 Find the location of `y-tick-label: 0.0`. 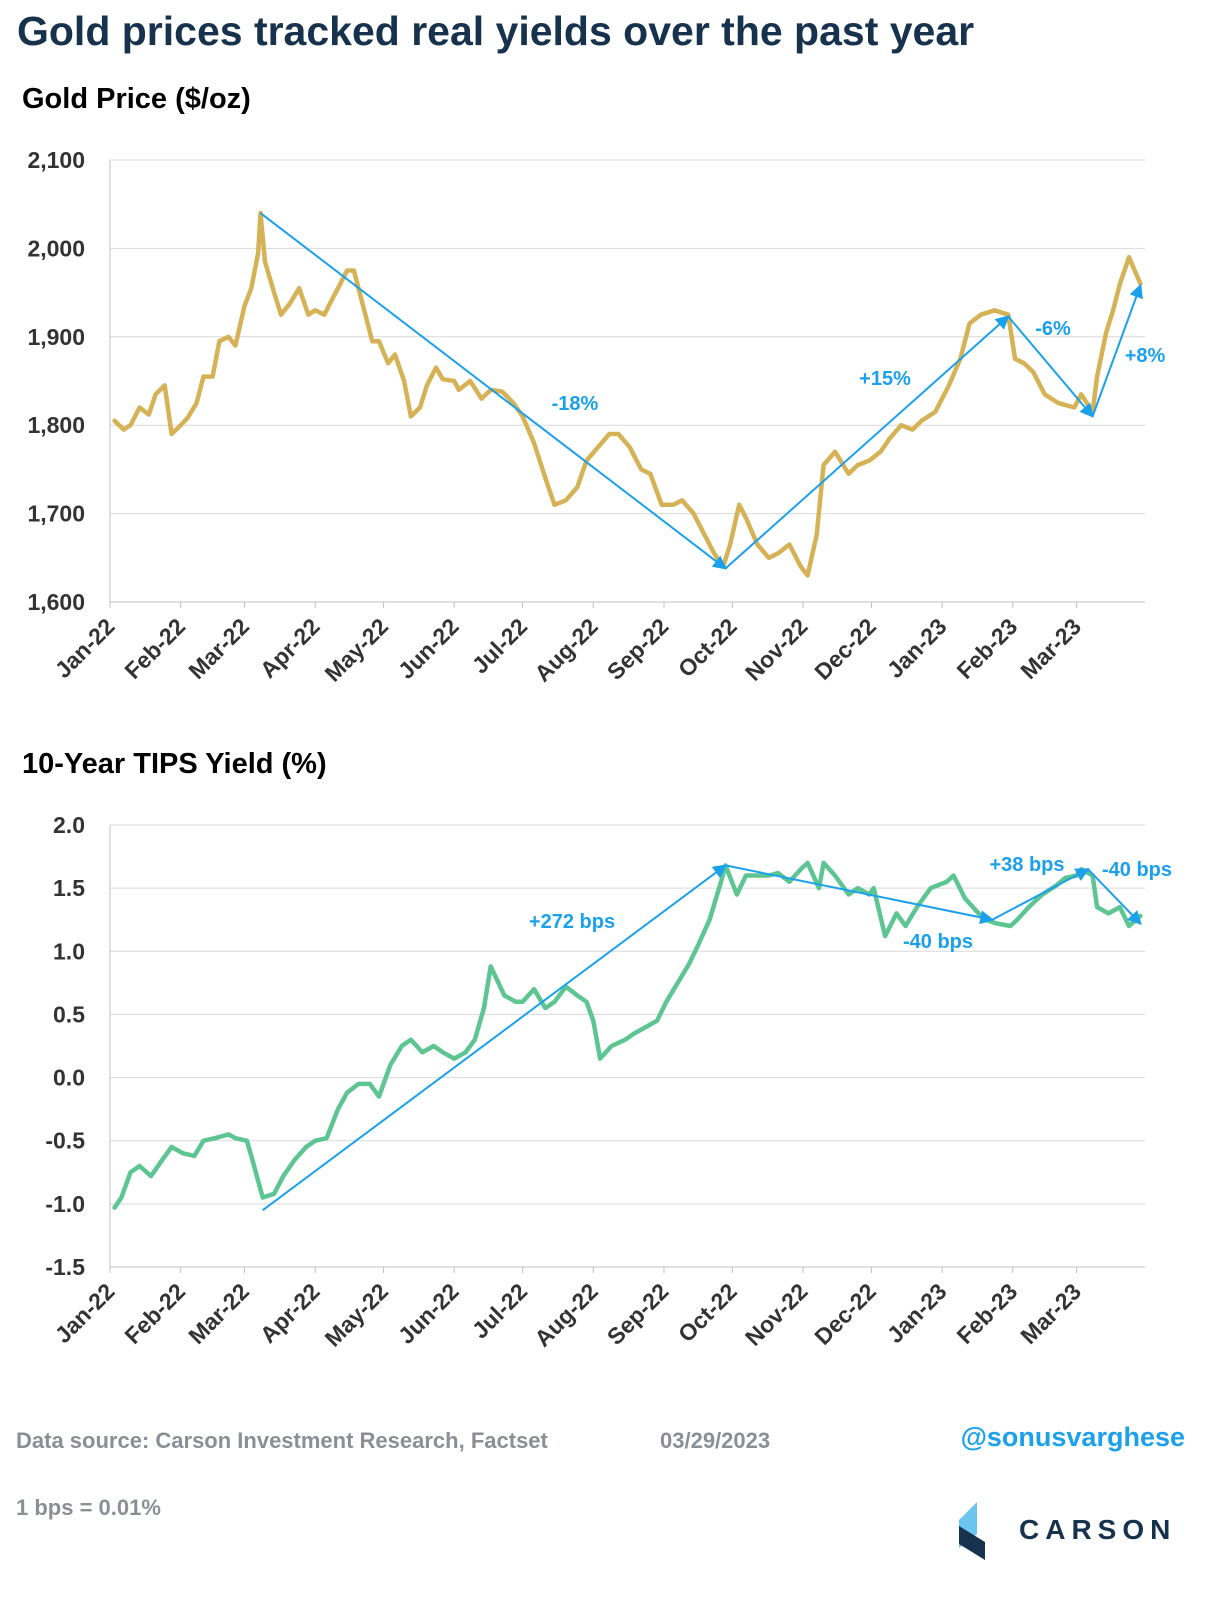

y-tick-label: 0.0 is located at coordinates (69, 1078).